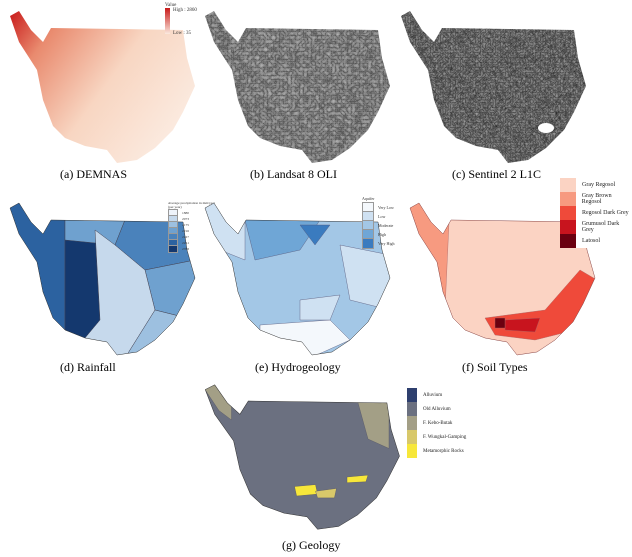 The image size is (632, 557). Describe the element at coordinates (185, 237) in the screenshot. I see `legend-label: 2227` at that location.